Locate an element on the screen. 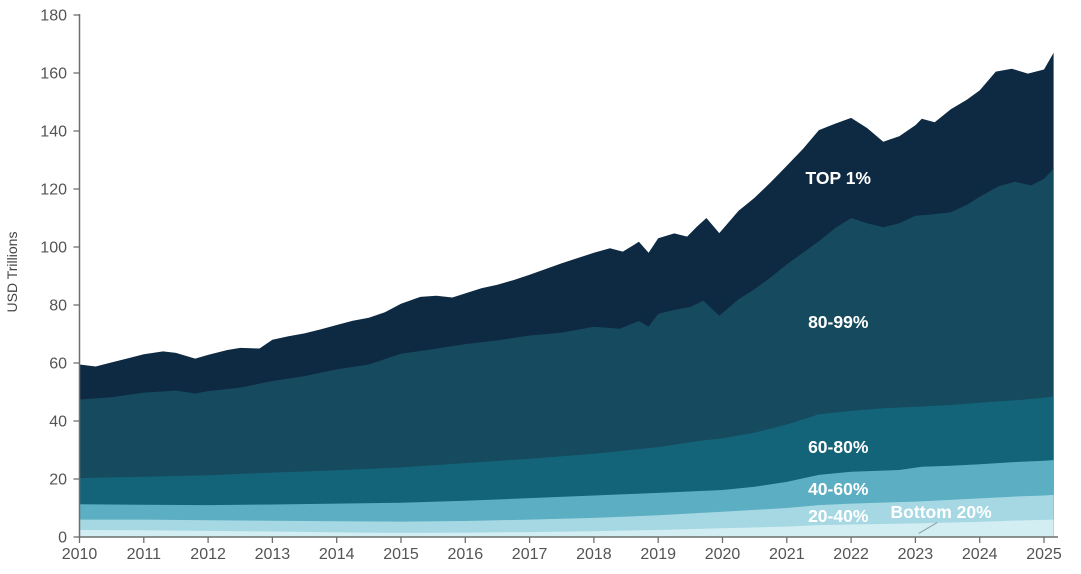 This screenshot has width=1081, height=574. x-tick-label: 2010 is located at coordinates (80, 554).